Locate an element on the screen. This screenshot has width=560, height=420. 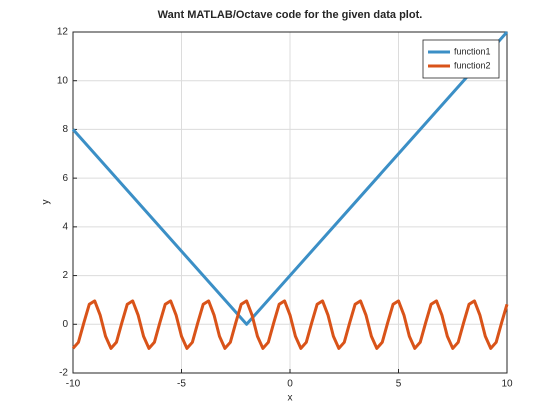
line-series is located at coordinates (290, 324).